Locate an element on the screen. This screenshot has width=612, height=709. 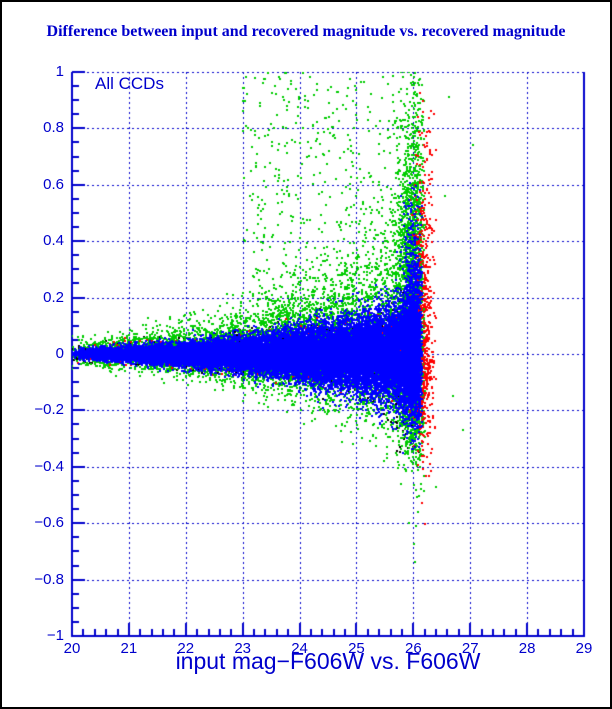
y-tick-label: 0.2 is located at coordinates (53, 297).